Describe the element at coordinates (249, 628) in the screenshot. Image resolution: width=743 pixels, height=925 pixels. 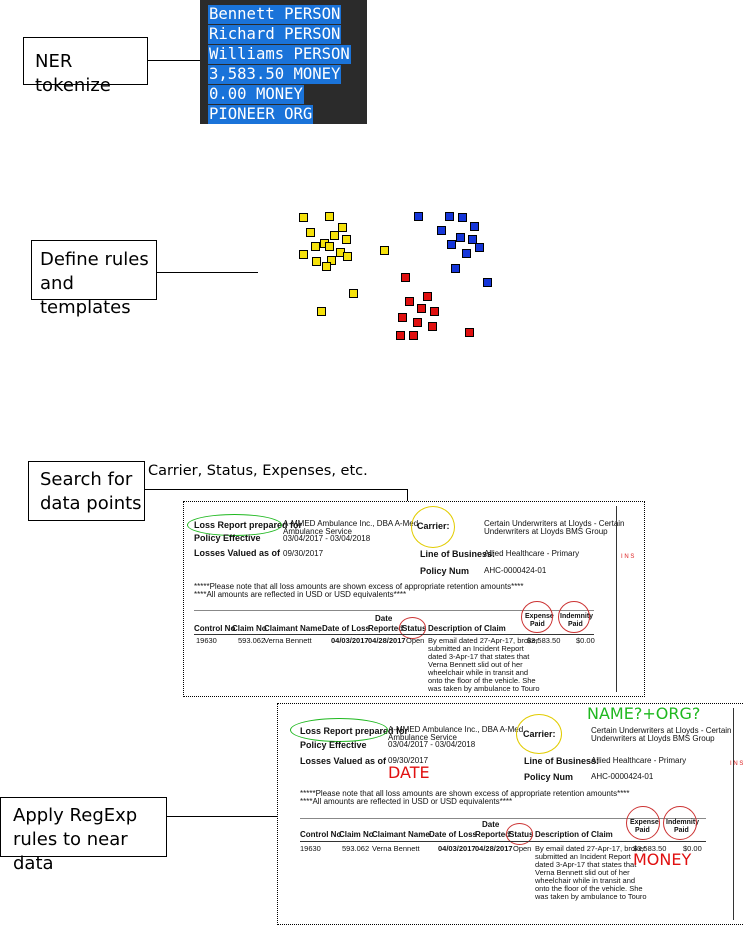
I see `col-claim-no: Claim No` at that location.